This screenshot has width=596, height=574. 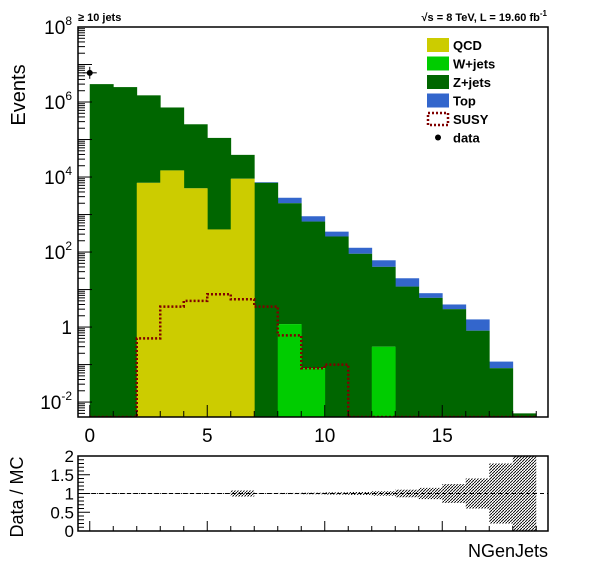 I want to click on legend-swatch-z-jets, so click(x=438, y=82).